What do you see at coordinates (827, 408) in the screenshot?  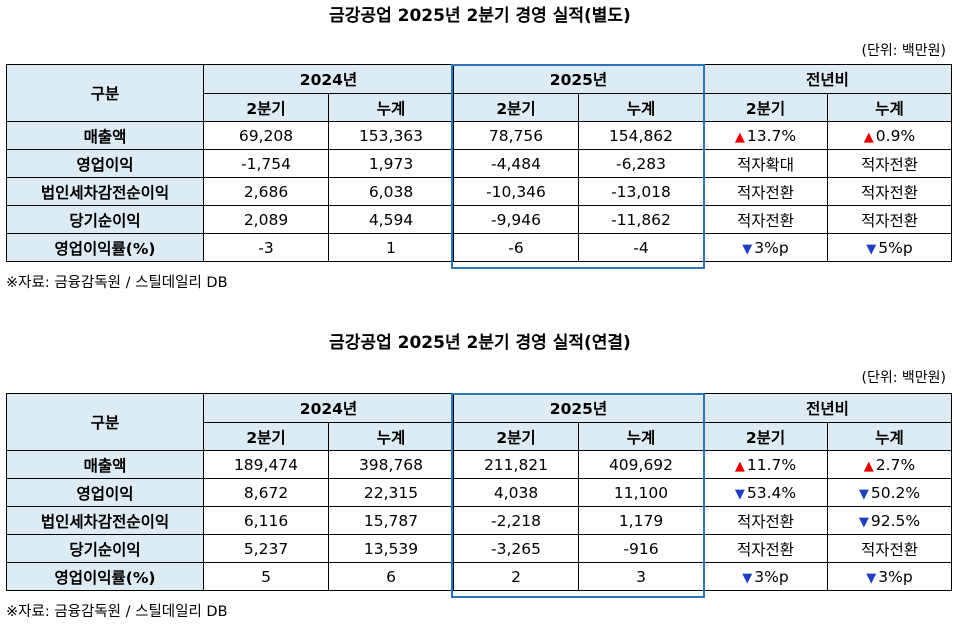 I see `header-yoy: 전년비` at bounding box center [827, 408].